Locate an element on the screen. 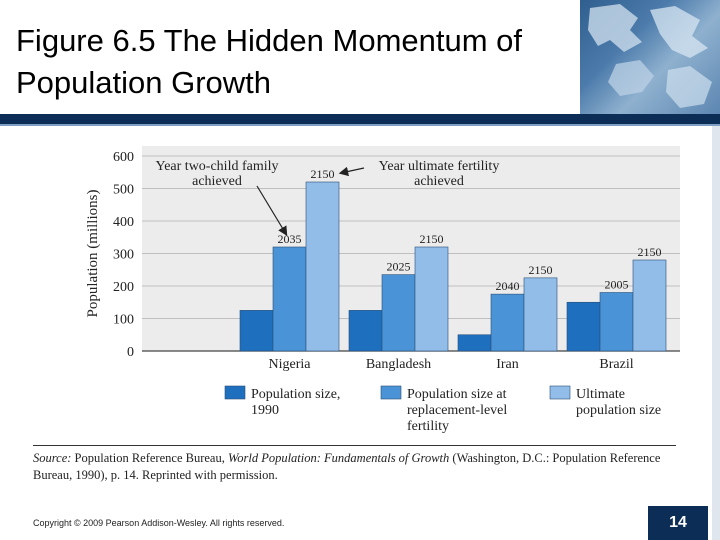  legend-label-line: fertility is located at coordinates (428, 426).